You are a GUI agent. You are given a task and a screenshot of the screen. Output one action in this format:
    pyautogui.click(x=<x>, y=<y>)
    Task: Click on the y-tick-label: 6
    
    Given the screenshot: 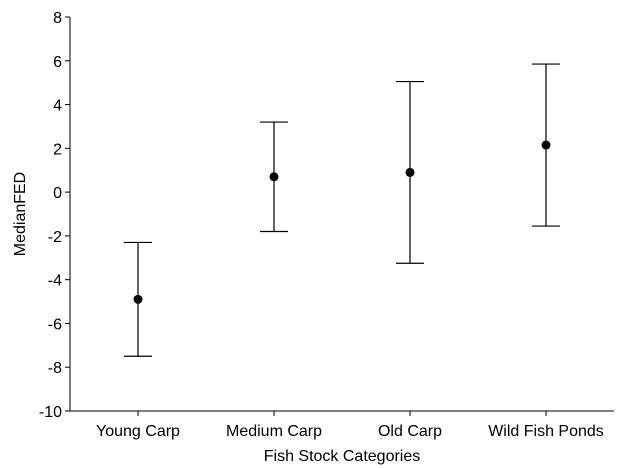 What is the action you would take?
    pyautogui.click(x=57, y=62)
    